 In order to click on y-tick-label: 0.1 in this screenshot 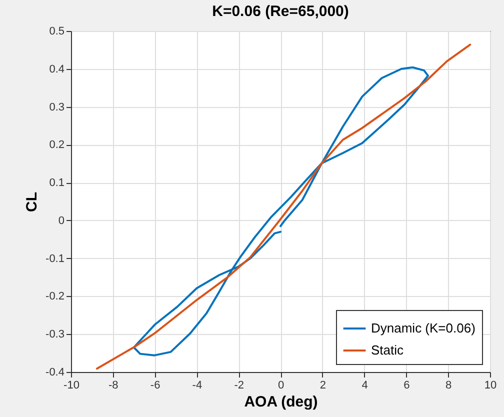, I will do `click(56, 183)`.